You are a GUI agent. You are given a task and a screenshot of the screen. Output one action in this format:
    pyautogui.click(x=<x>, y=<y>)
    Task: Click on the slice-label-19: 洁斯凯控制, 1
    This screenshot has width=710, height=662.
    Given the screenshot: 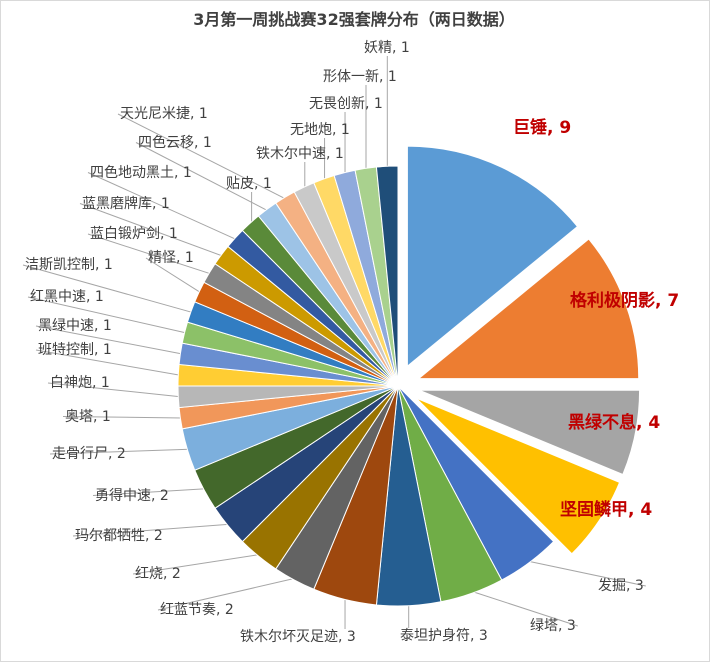 What is the action you would take?
    pyautogui.click(x=69, y=265)
    